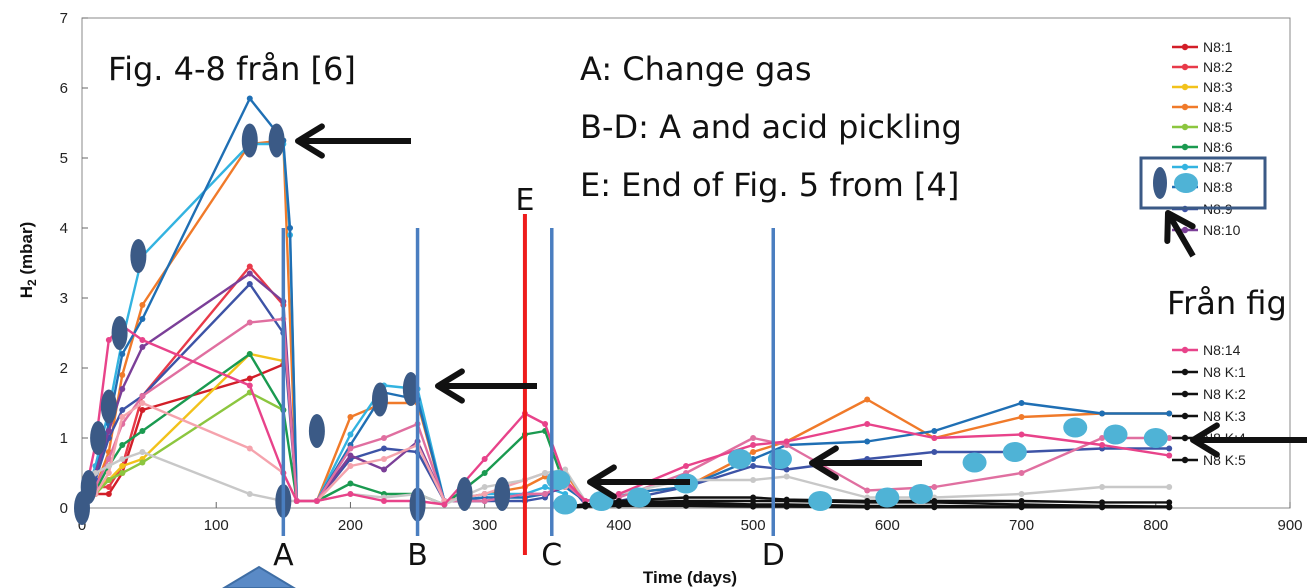 Image resolution: width=1307 pixels, height=588 pixels. Describe the element at coordinates (283, 555) in the screenshot. I see `vertical-marker-label-a: A` at that location.